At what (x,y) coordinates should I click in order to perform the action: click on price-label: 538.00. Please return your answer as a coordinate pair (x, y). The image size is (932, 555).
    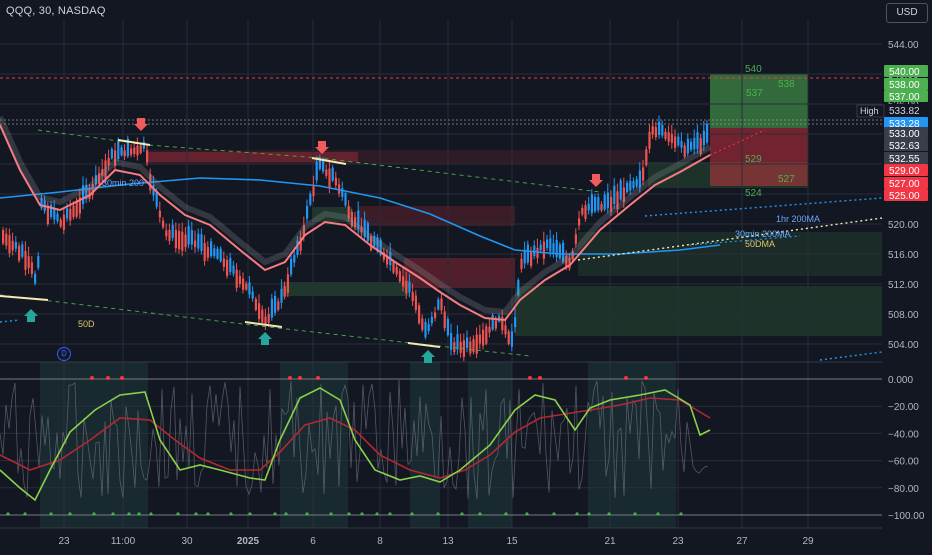
    Looking at the image, I should click on (904, 85).